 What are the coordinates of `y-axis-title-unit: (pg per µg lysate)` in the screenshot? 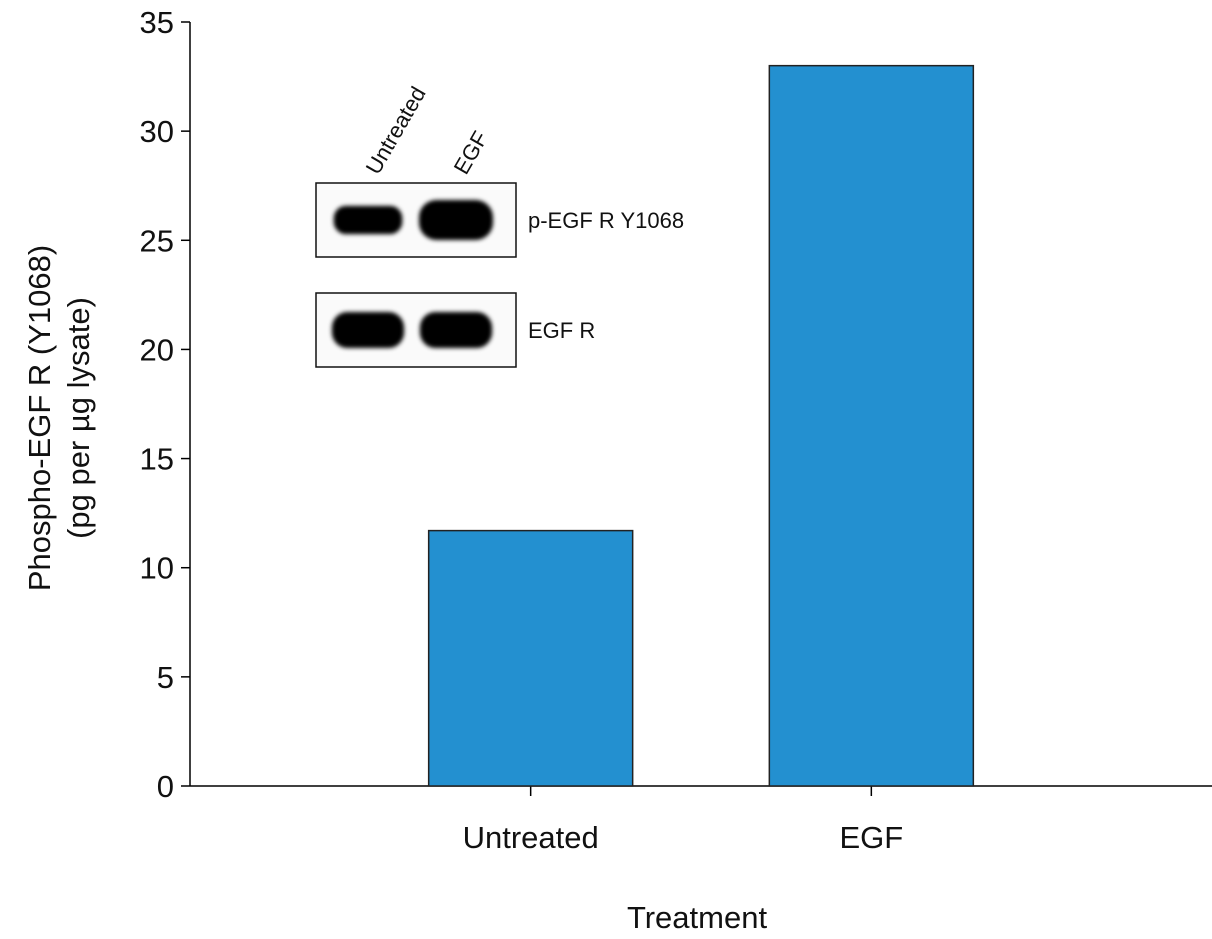 It's located at (78, 418).